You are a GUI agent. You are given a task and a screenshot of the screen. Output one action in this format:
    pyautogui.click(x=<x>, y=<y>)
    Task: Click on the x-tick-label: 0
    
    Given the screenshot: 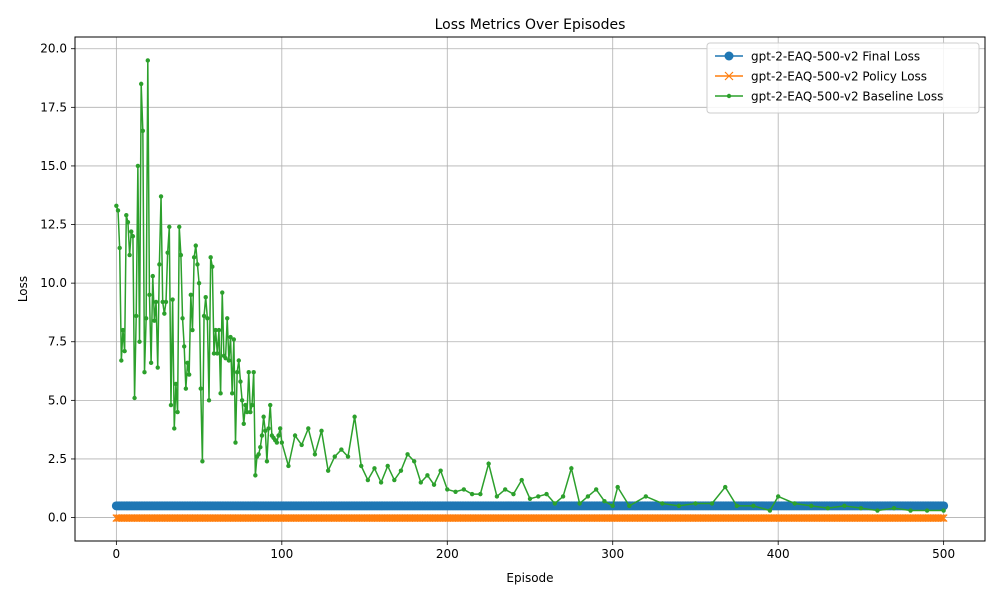 What is the action you would take?
    pyautogui.click(x=117, y=554)
    